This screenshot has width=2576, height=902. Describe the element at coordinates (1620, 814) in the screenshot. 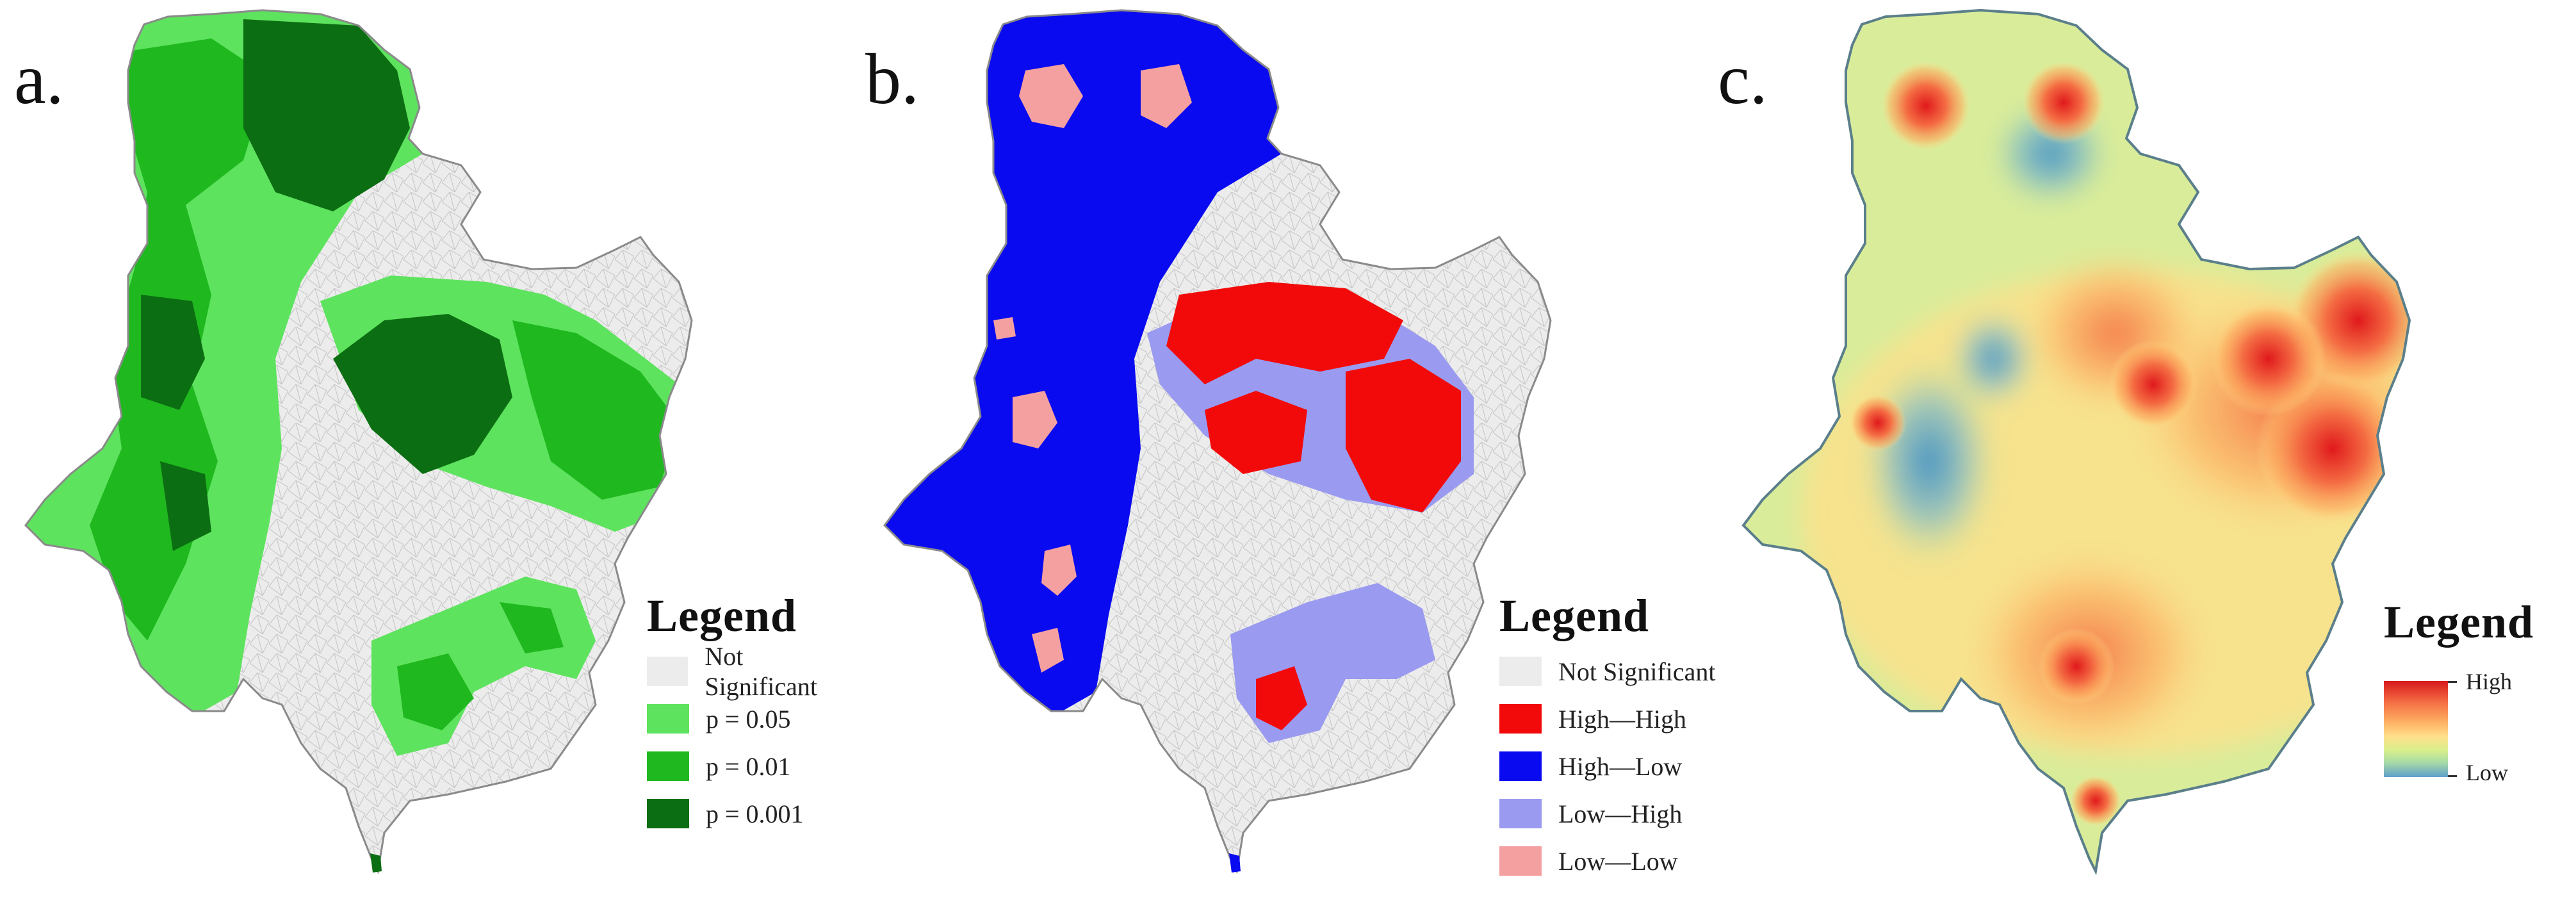

I see `legend-label: Low—High` at that location.